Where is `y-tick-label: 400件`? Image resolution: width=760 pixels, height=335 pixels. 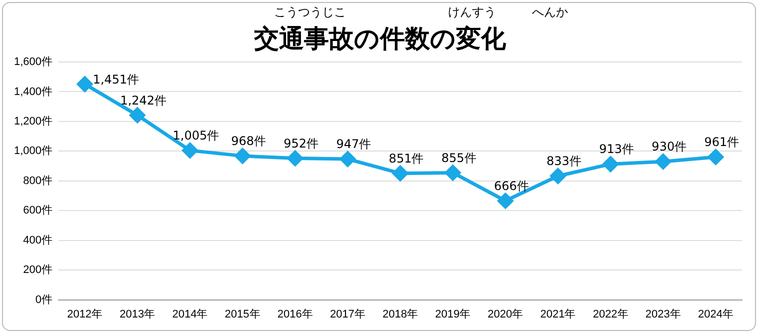
y-tick-label: 400件 is located at coordinates (38, 240).